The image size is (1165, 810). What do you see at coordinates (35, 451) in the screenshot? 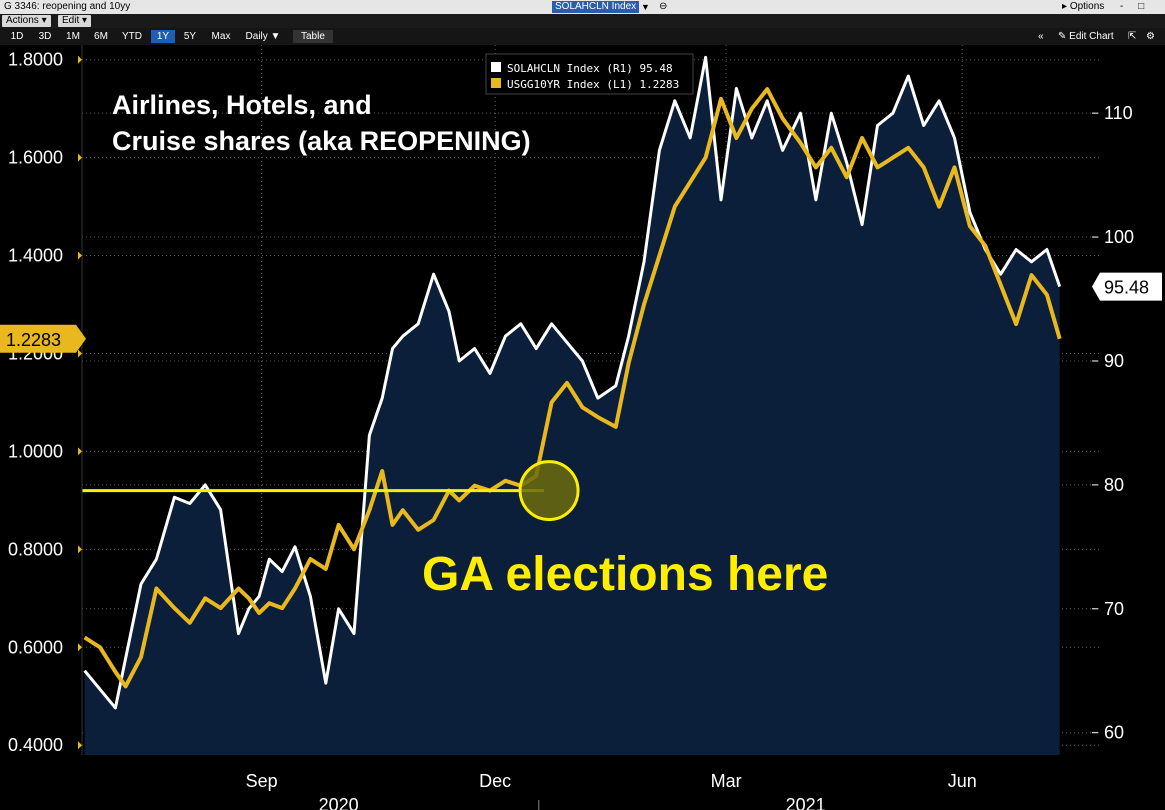
I see `left-tick-label: 1.0000` at bounding box center [35, 451].